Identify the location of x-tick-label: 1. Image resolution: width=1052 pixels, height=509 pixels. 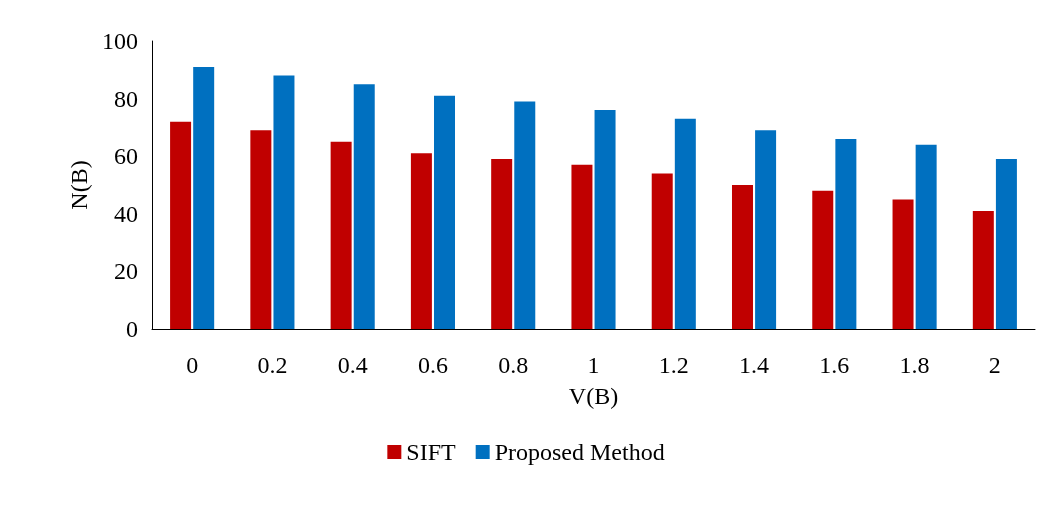
(593, 365).